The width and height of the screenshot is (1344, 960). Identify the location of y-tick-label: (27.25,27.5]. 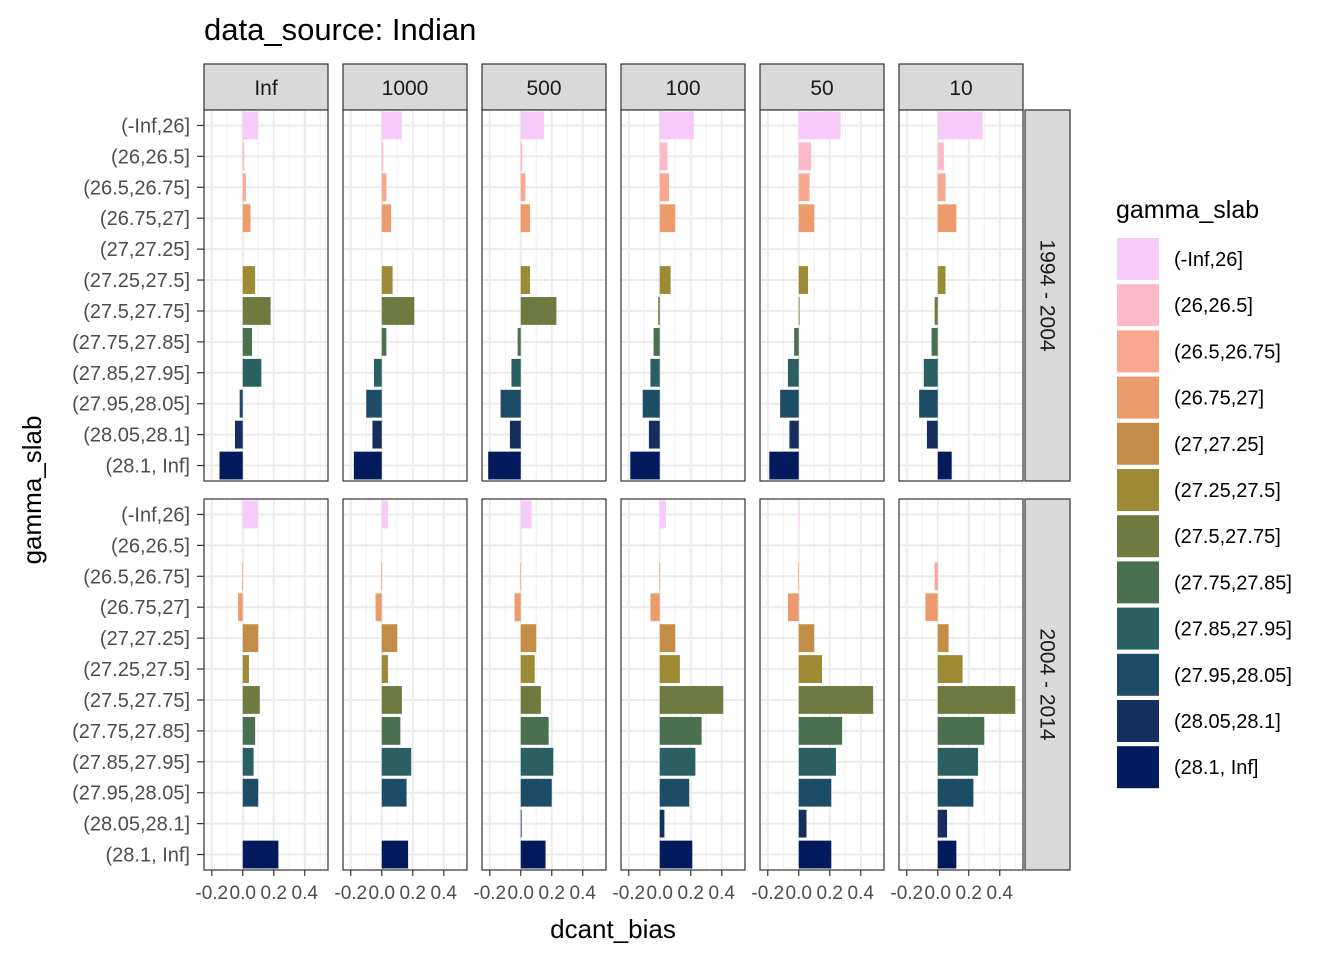
(136, 281).